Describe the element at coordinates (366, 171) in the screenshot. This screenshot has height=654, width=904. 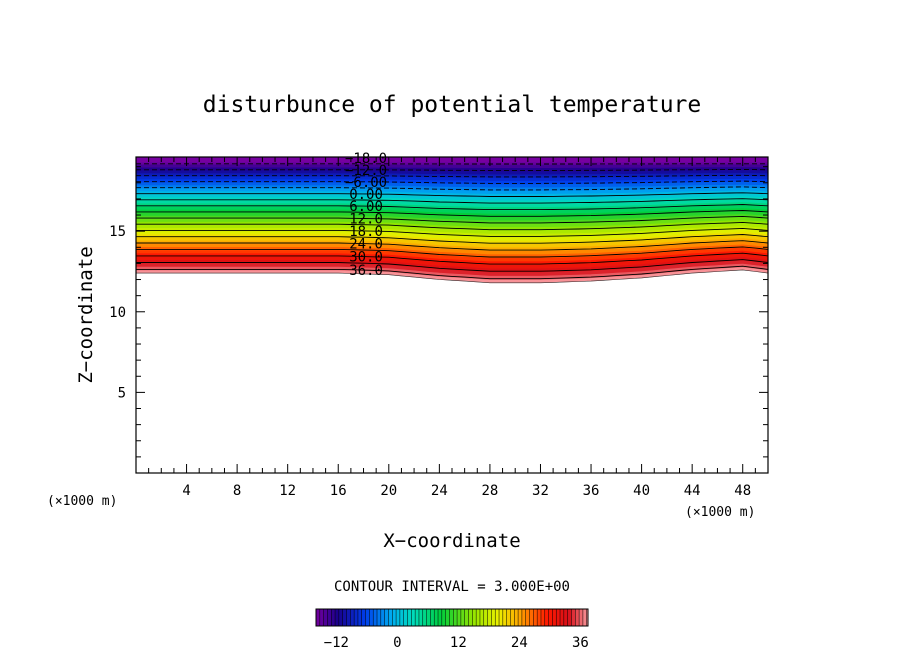
I see `contour-label: −12.0` at that location.